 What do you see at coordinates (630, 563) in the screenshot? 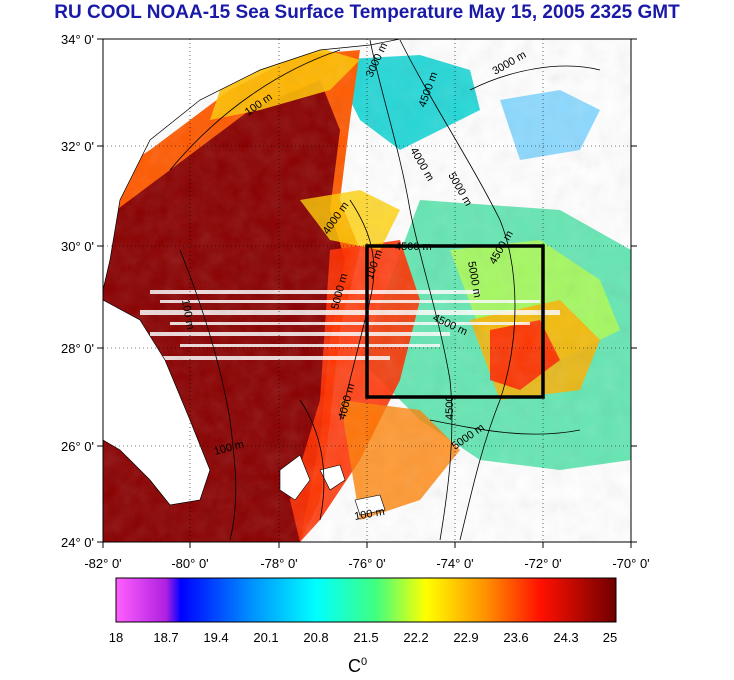
I see `lon-label: -70° 0'` at bounding box center [630, 563].